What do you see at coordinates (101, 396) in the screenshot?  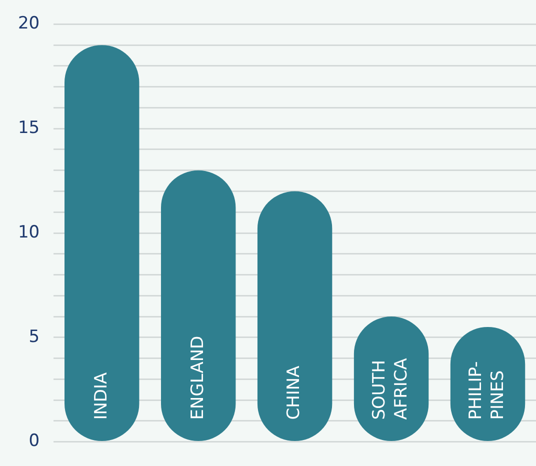 I see `x-tick-label: INDIA` at bounding box center [101, 396].